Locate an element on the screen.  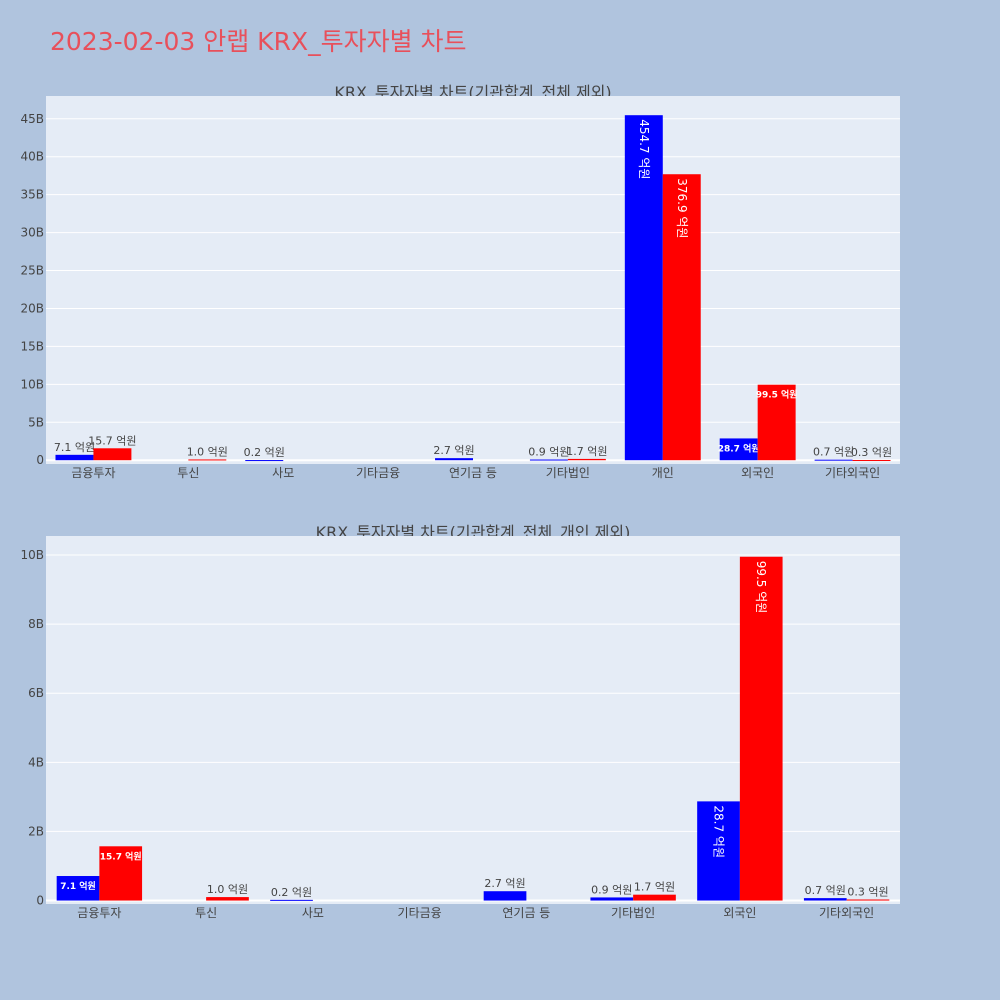
y-tick-label: 45B is located at coordinates (32, 119).